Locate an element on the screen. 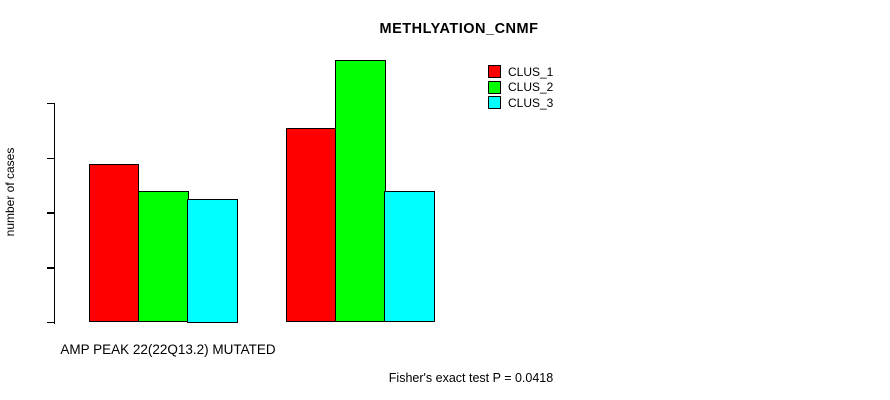  legend-label: CLUS_2 is located at coordinates (531, 87).